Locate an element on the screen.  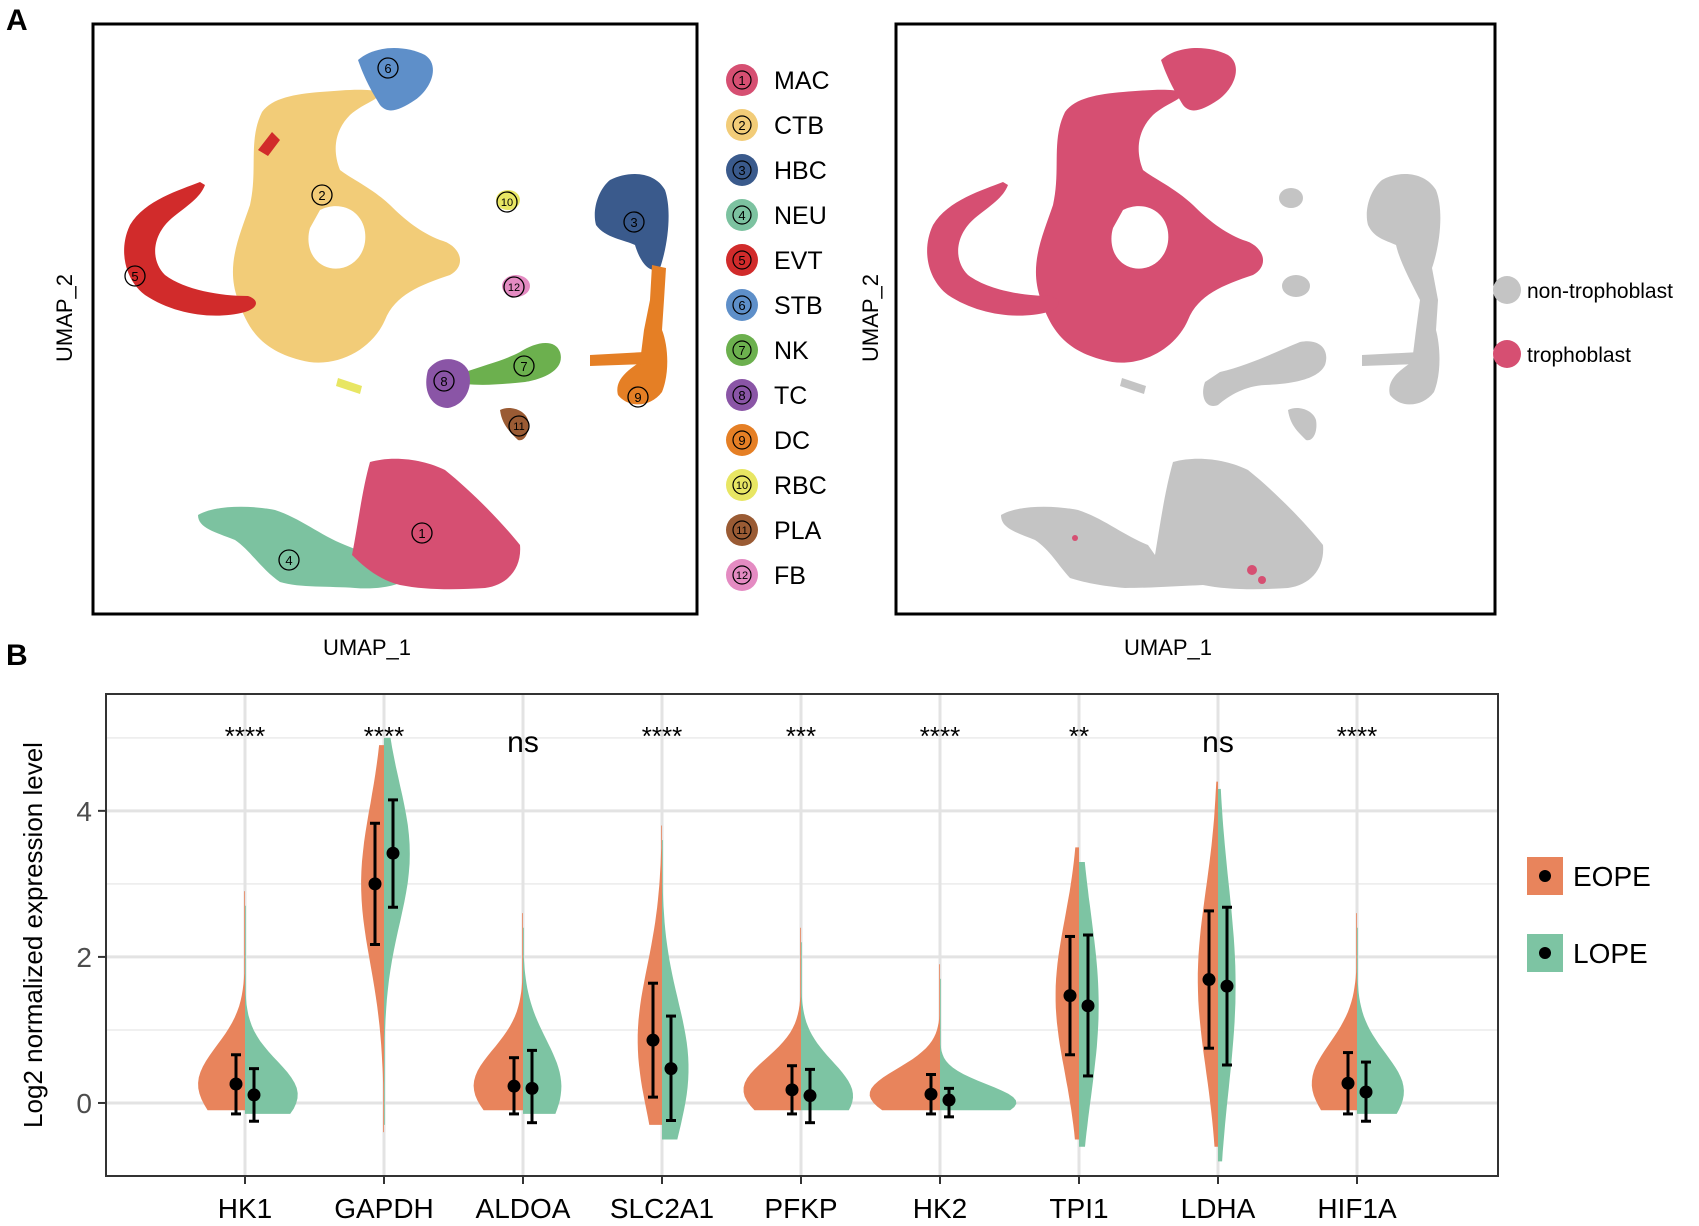
legend-number: 5 is located at coordinates (741, 260).